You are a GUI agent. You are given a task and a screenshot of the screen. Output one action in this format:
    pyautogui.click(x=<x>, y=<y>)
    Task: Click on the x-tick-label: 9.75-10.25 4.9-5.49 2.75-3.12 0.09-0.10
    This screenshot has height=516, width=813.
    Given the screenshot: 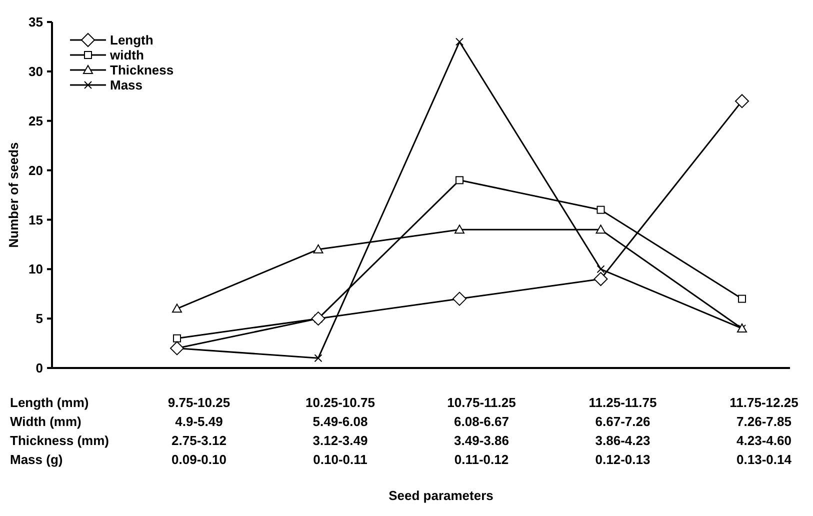 What is the action you would take?
    pyautogui.click(x=199, y=431)
    